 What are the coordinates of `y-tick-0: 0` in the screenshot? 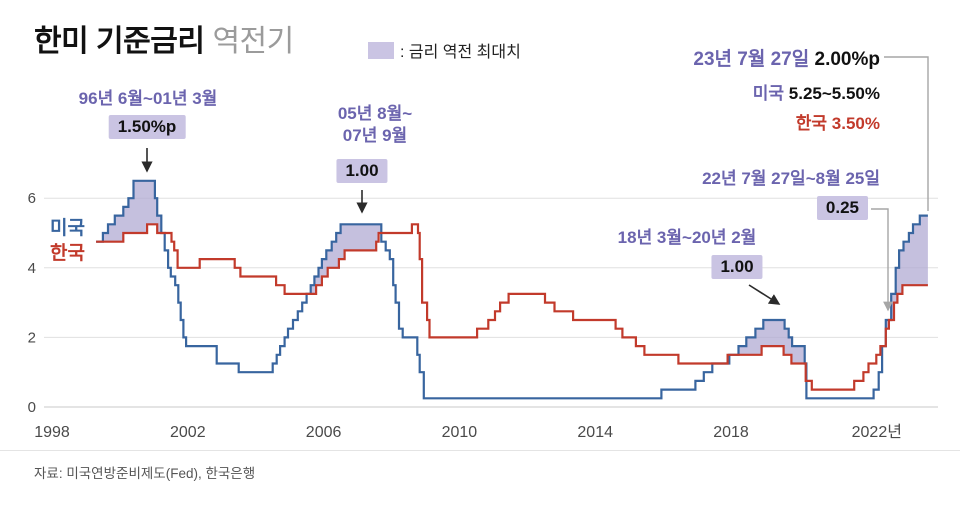 It's located at (32, 407).